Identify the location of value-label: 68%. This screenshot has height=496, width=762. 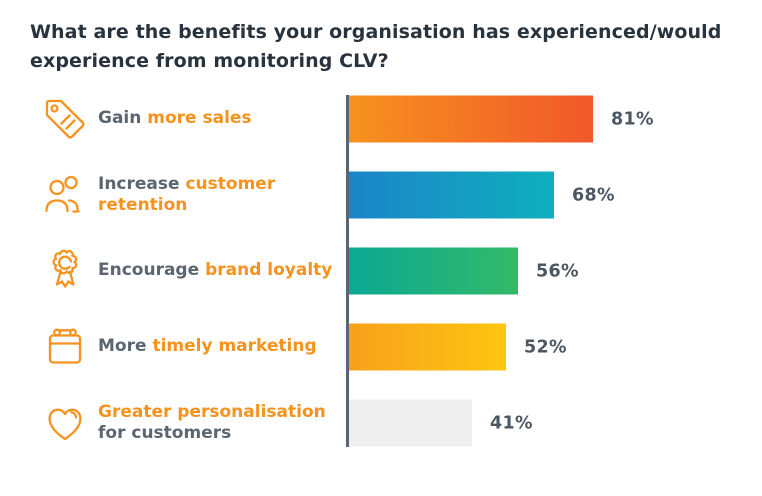
(593, 195).